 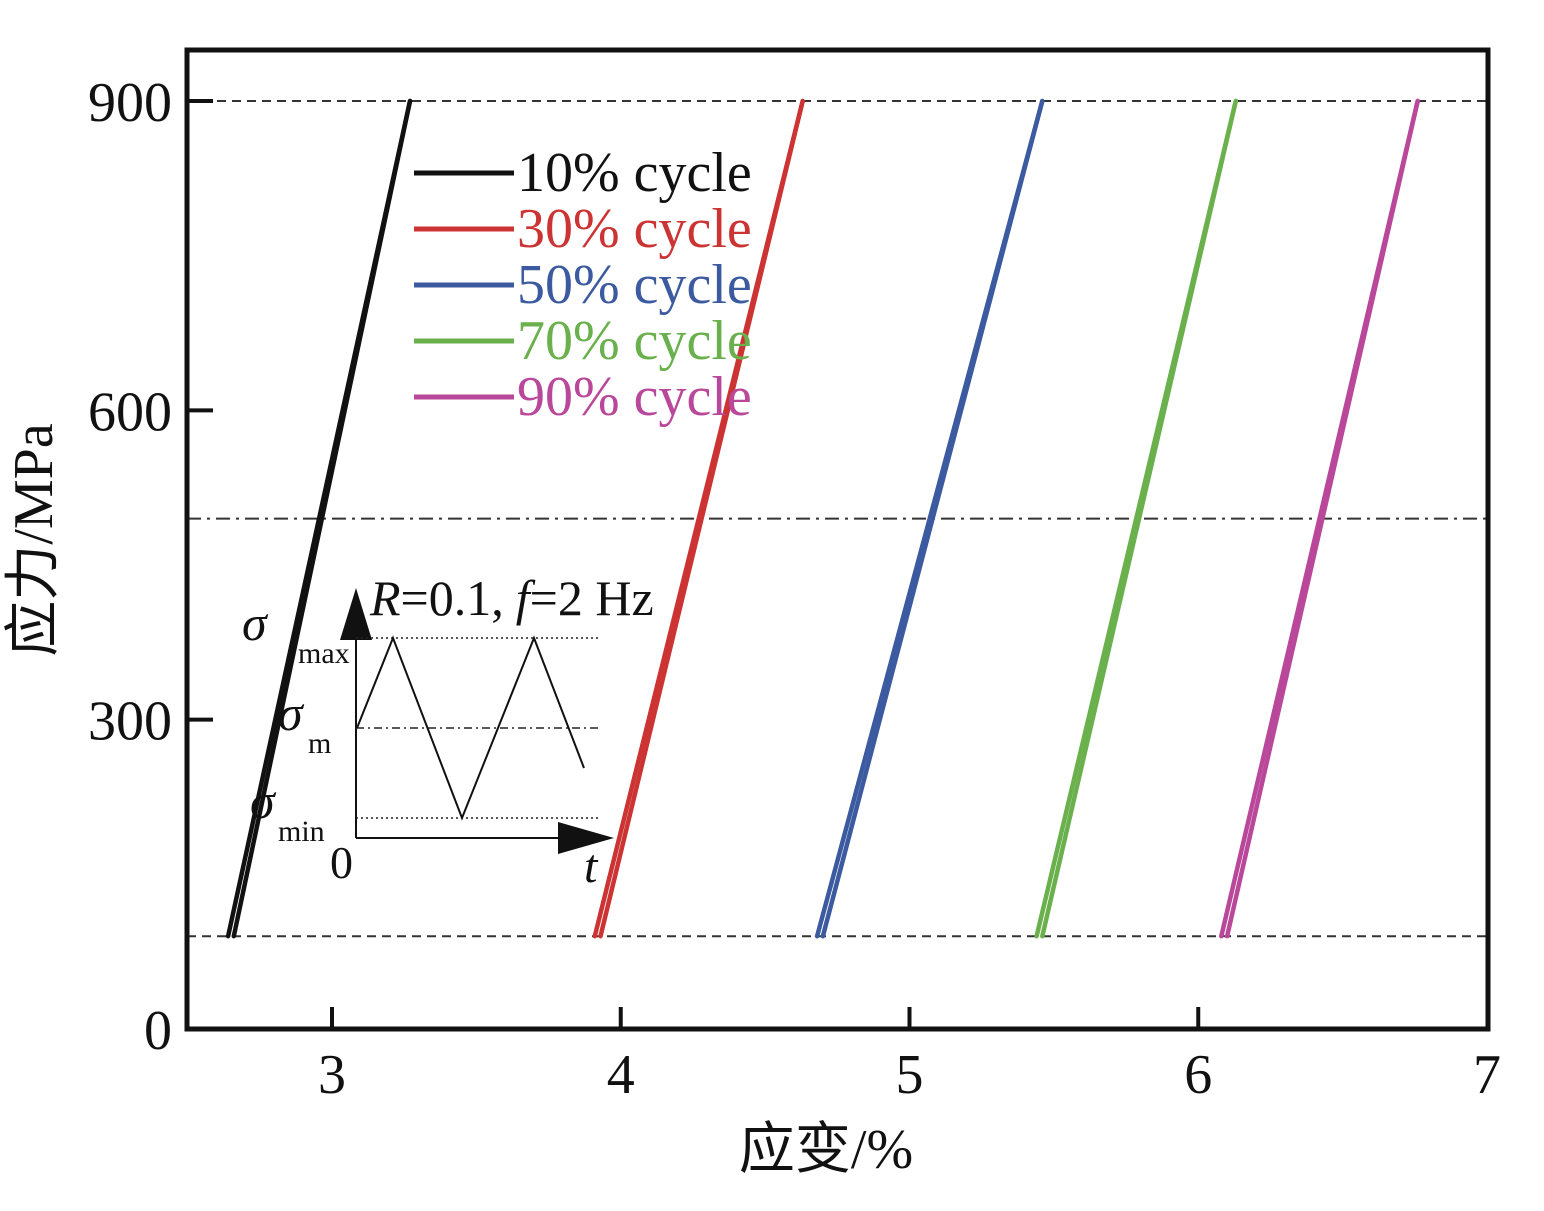 I want to click on legend-label-2: 30% cycle, so click(x=634, y=229).